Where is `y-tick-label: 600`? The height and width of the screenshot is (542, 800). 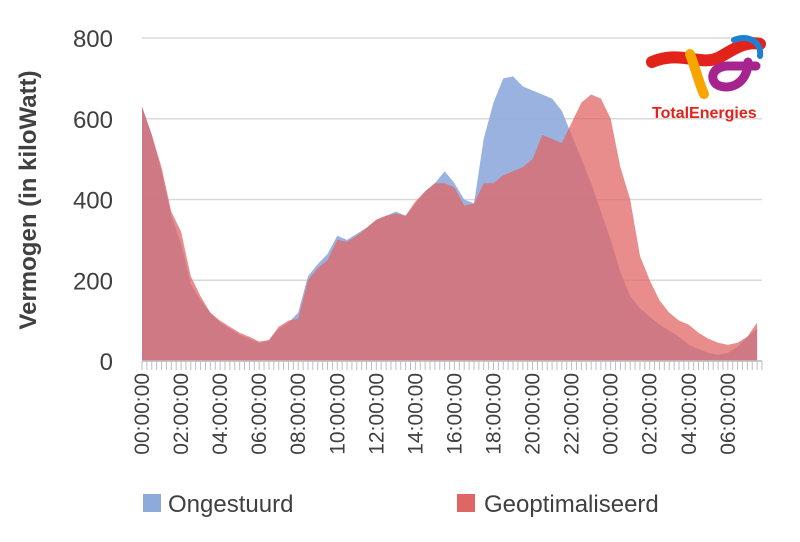
y-tick-label: 600 is located at coordinates (93, 120).